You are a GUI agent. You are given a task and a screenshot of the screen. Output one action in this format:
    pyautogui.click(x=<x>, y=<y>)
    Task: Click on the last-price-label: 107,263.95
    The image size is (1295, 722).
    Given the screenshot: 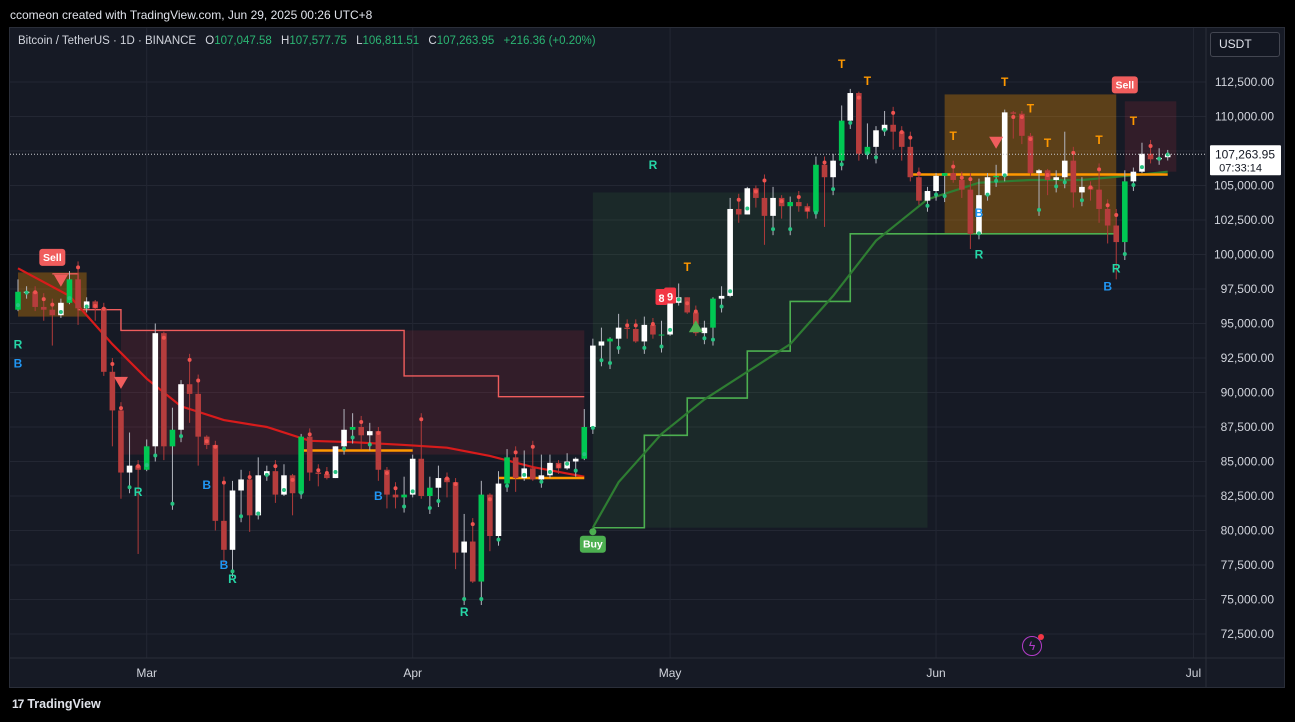 What is the action you would take?
    pyautogui.click(x=1245, y=154)
    